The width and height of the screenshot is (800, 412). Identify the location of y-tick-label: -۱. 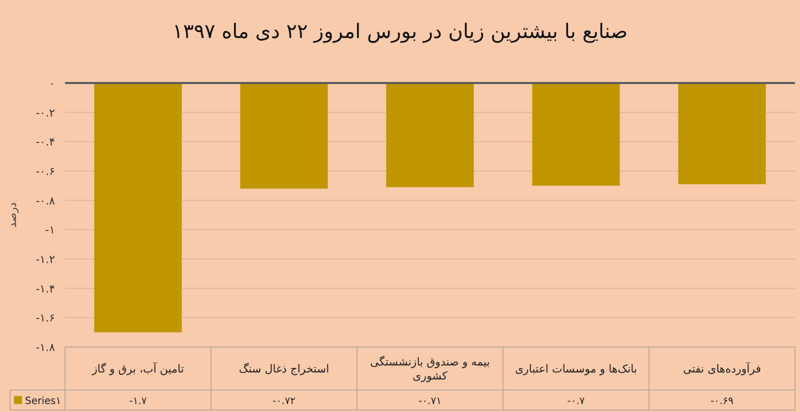
(50, 230).